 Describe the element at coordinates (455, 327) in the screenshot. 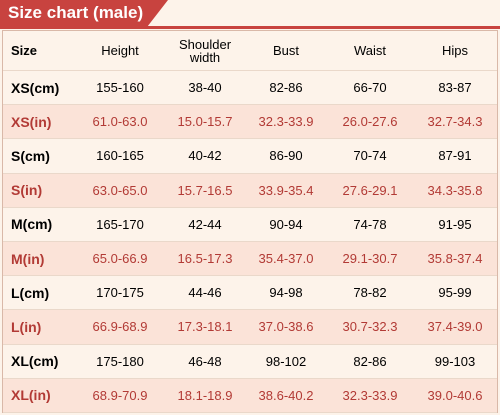

I see `measurement: 37.4-39.0` at that location.